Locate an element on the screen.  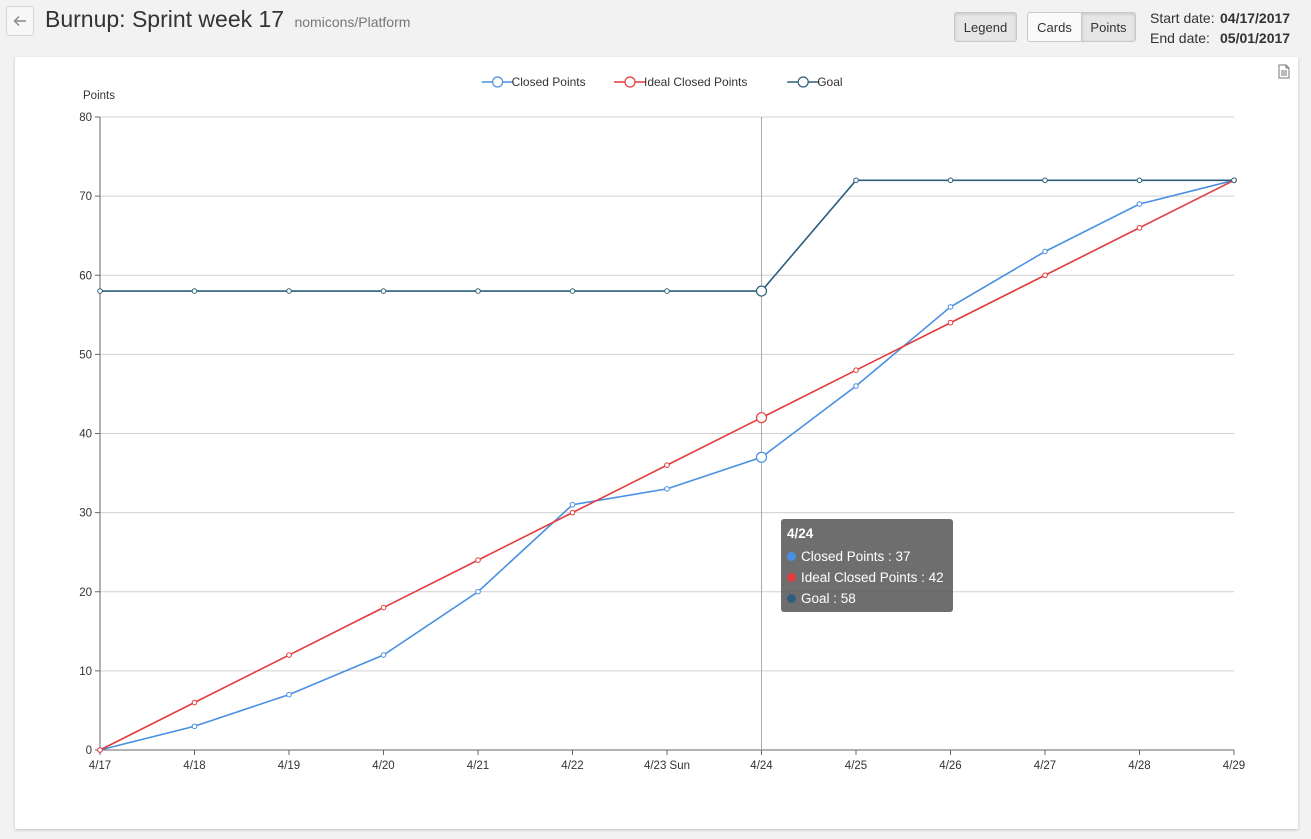
legend-label: Closed Points is located at coordinates (549, 82).